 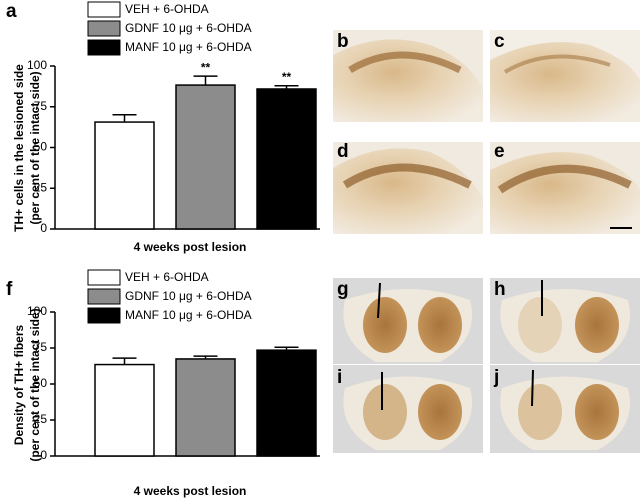 I want to click on micrograph-c, so click(x=565, y=76).